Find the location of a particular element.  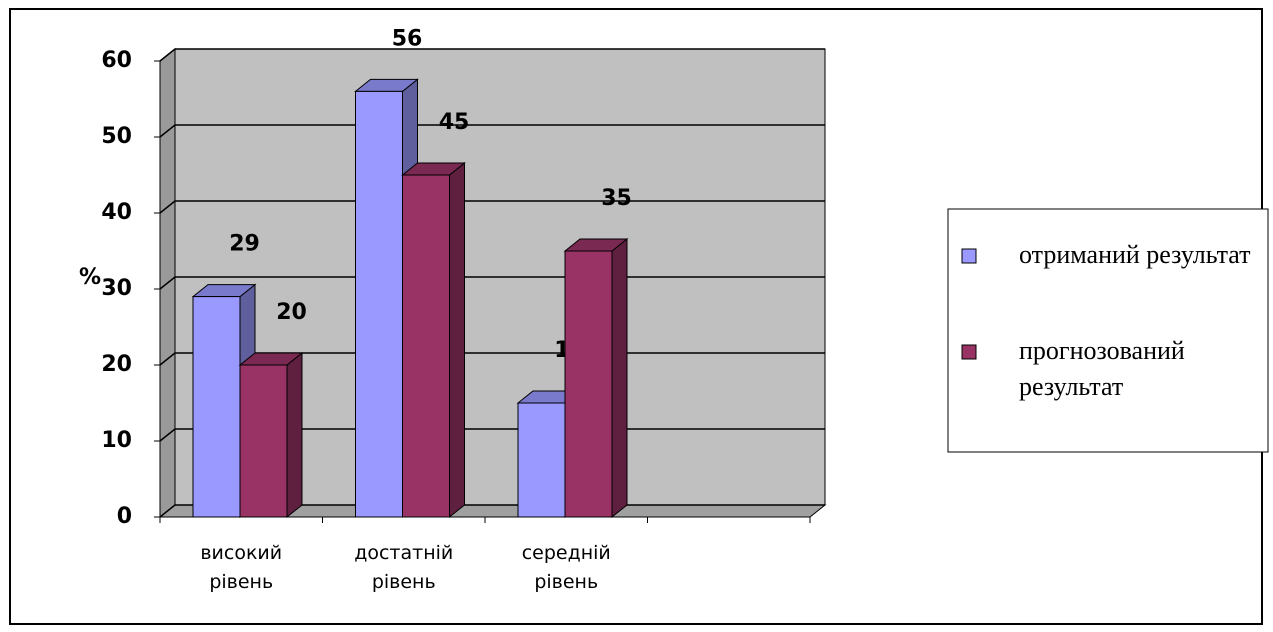

y-tick-label: 10 is located at coordinates (116, 440).